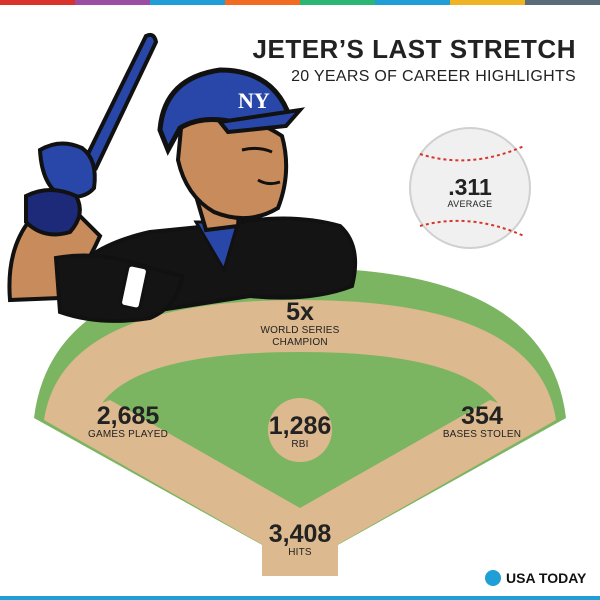  I want to click on world-series-value: 5x, so click(300, 312).